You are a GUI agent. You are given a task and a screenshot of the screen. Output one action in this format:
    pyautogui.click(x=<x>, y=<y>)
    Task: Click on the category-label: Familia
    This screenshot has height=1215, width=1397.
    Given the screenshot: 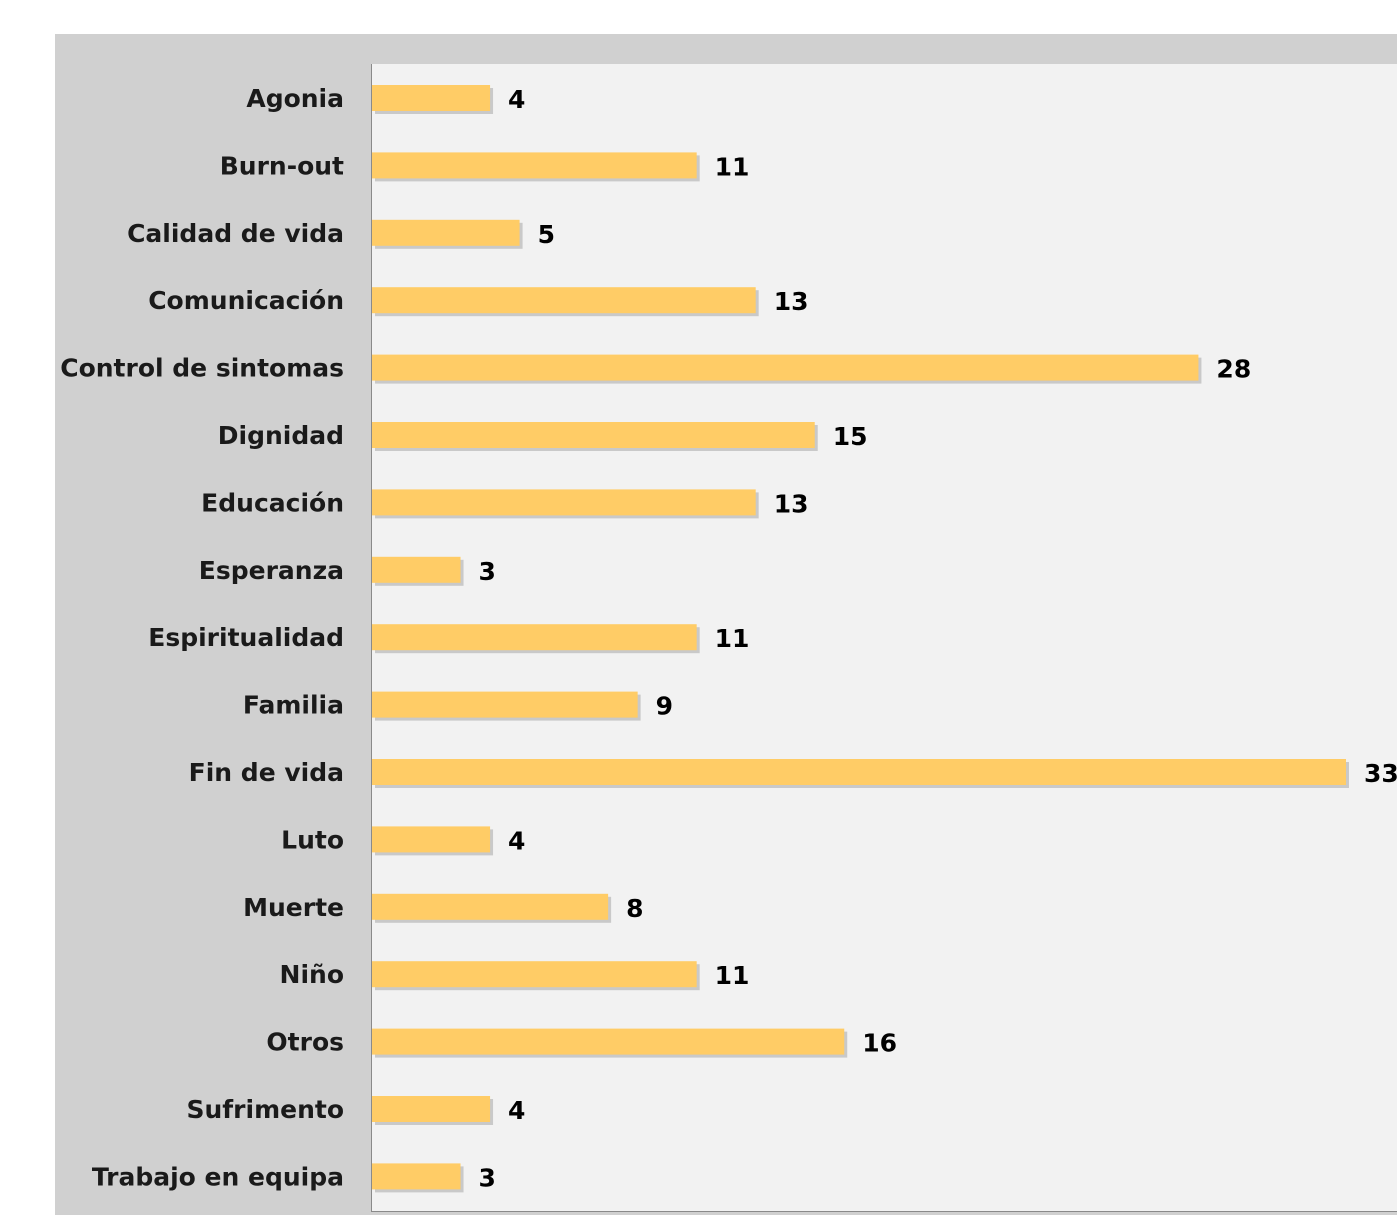 What is the action you would take?
    pyautogui.click(x=293, y=705)
    